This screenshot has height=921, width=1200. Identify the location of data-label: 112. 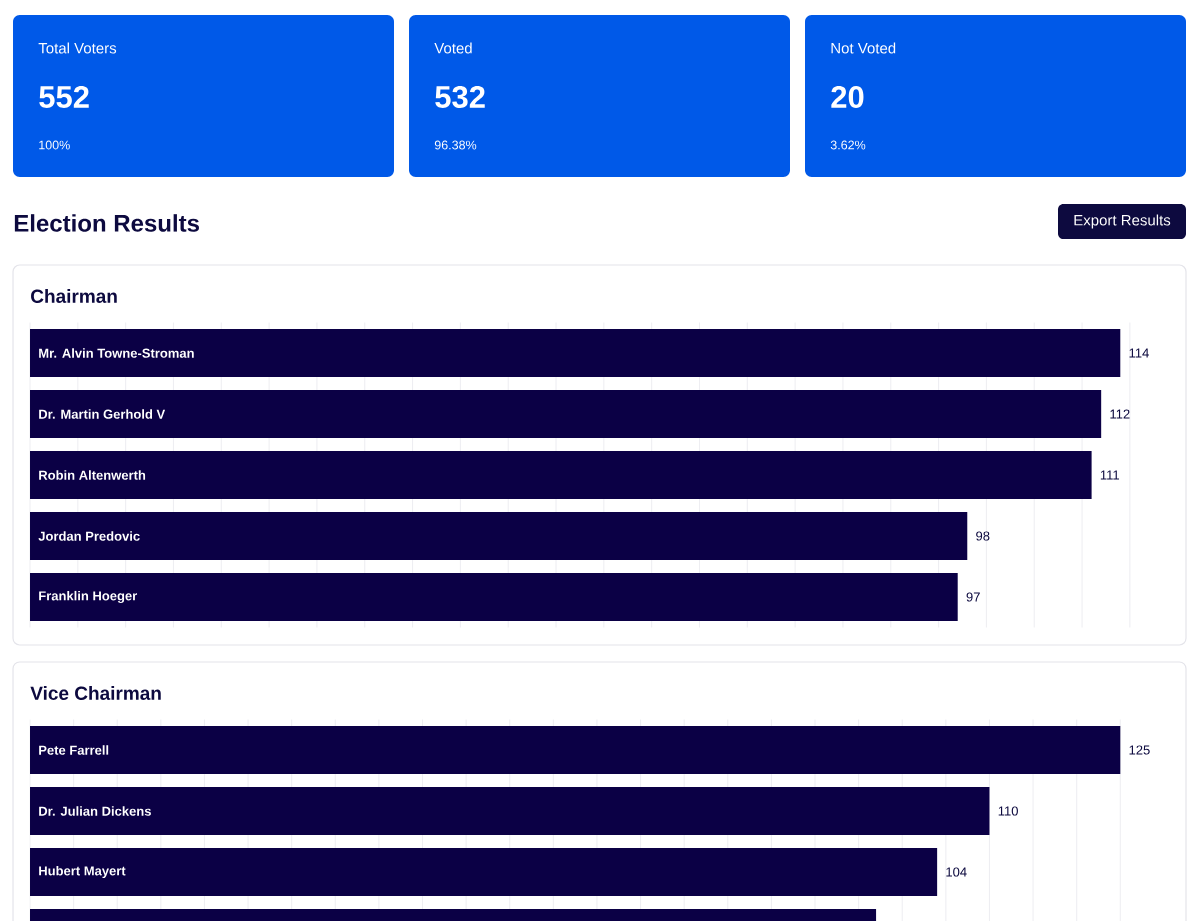
(1120, 414).